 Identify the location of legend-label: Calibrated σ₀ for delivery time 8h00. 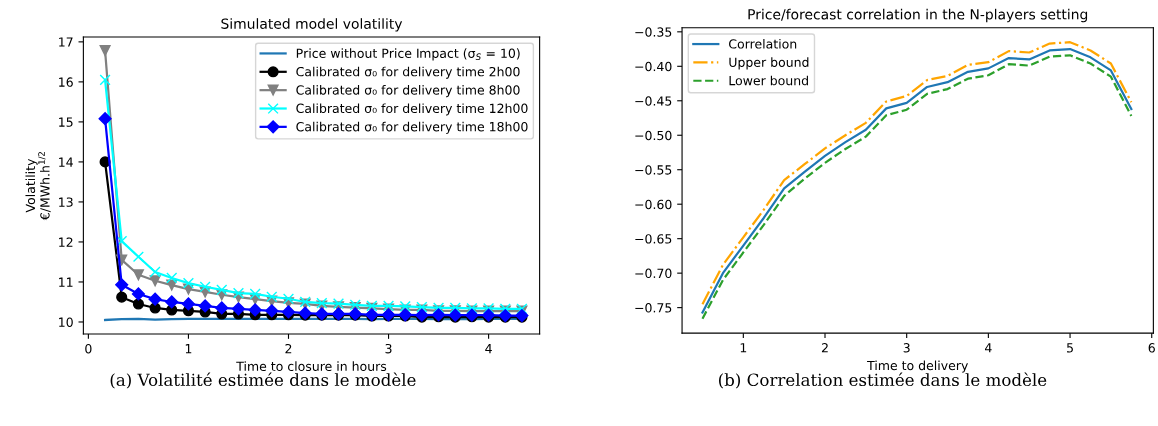
(408, 91).